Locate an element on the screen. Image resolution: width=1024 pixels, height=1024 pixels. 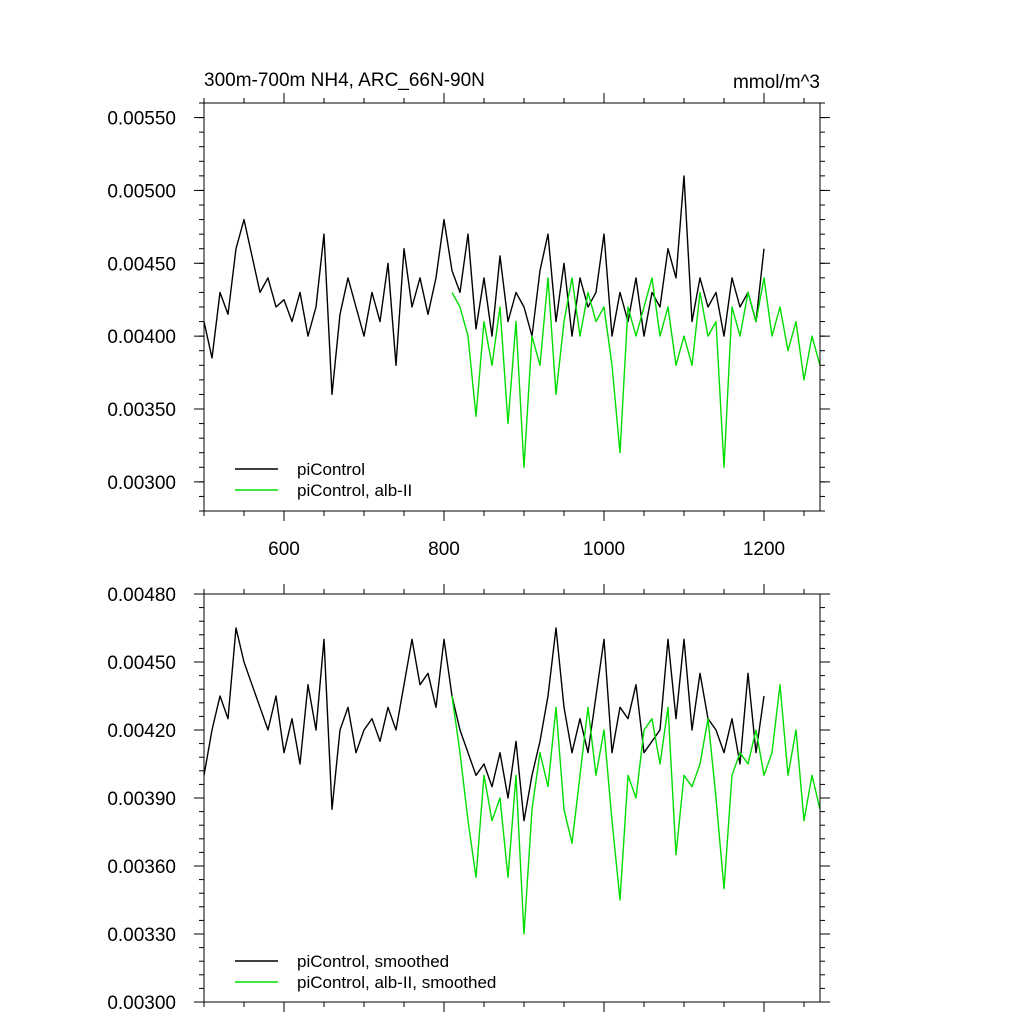
top-chart-units: mmol/m^3 is located at coordinates (776, 82).